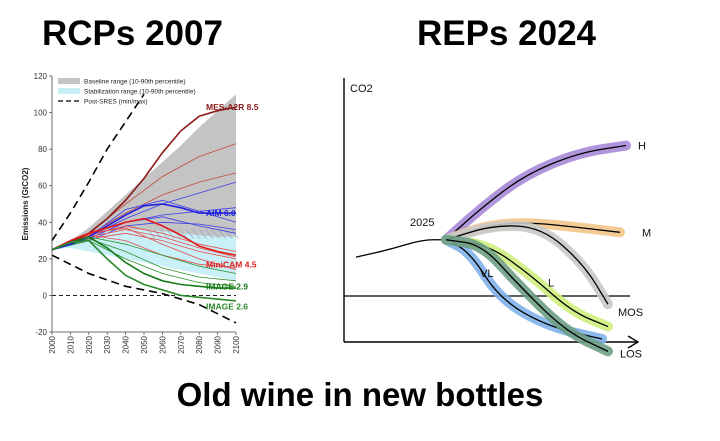 The height and width of the screenshot is (441, 720). I want to click on series-label-1: AIM 6.0, so click(221, 213).